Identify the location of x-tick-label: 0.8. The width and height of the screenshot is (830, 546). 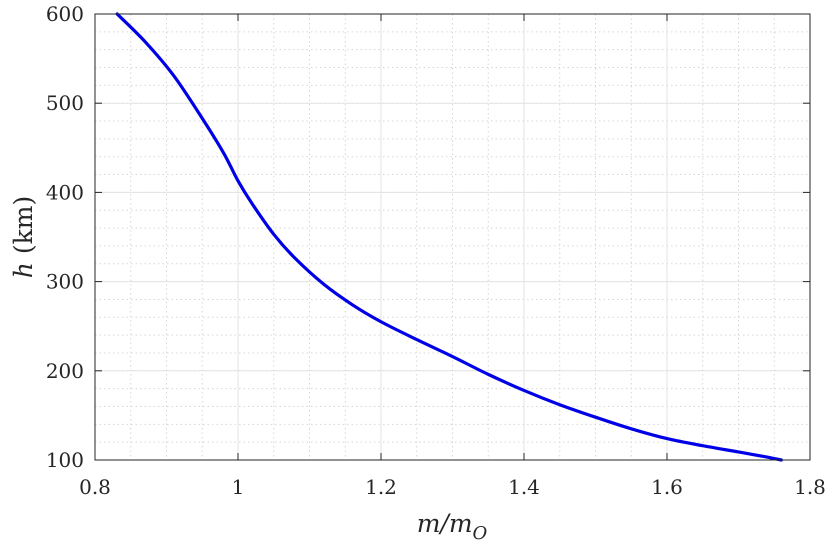
(95, 487).